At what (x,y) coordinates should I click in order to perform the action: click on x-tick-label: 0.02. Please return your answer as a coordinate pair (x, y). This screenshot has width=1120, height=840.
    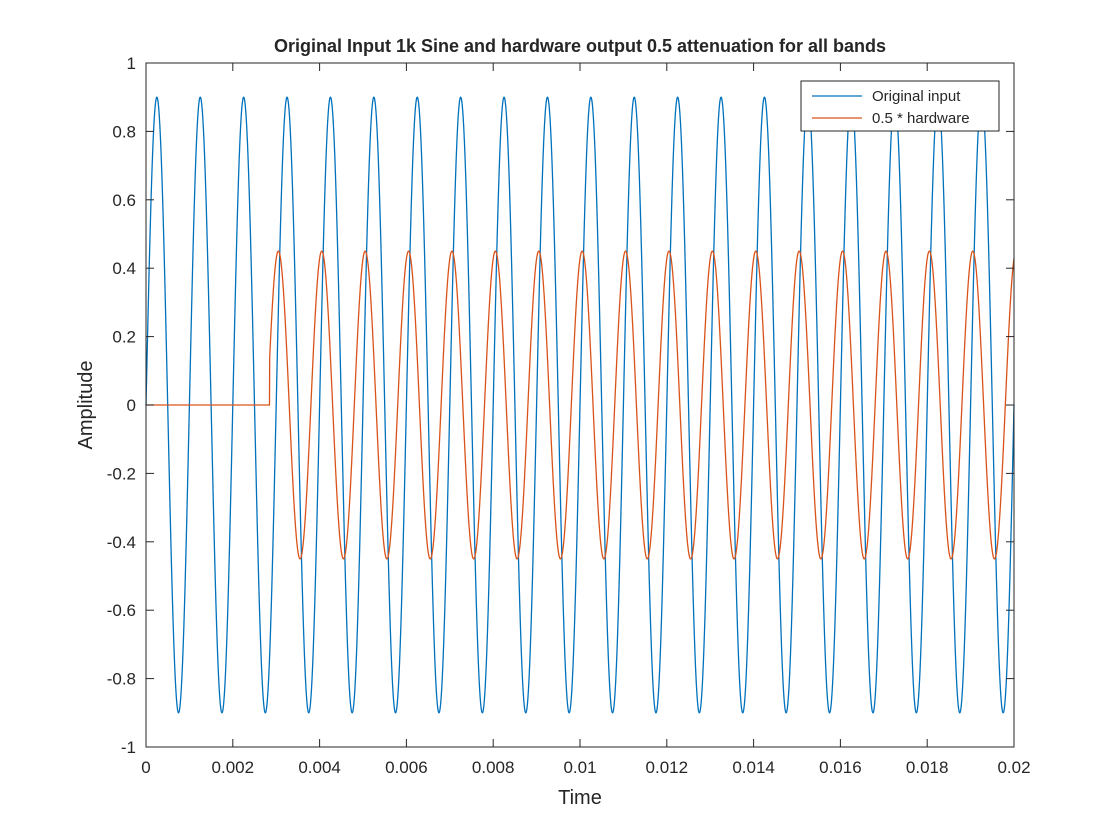
    Looking at the image, I should click on (1013, 767).